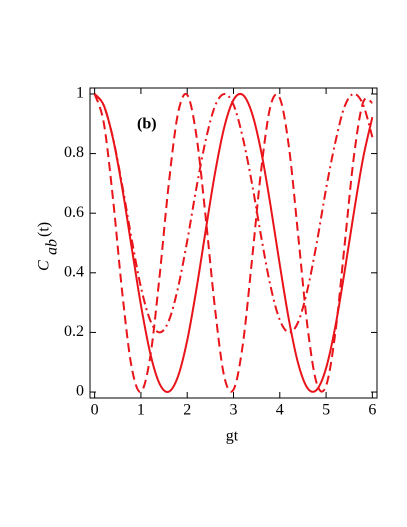 The height and width of the screenshot is (527, 407). Describe the element at coordinates (372, 410) in the screenshot. I see `x-tick-label: 6` at that location.